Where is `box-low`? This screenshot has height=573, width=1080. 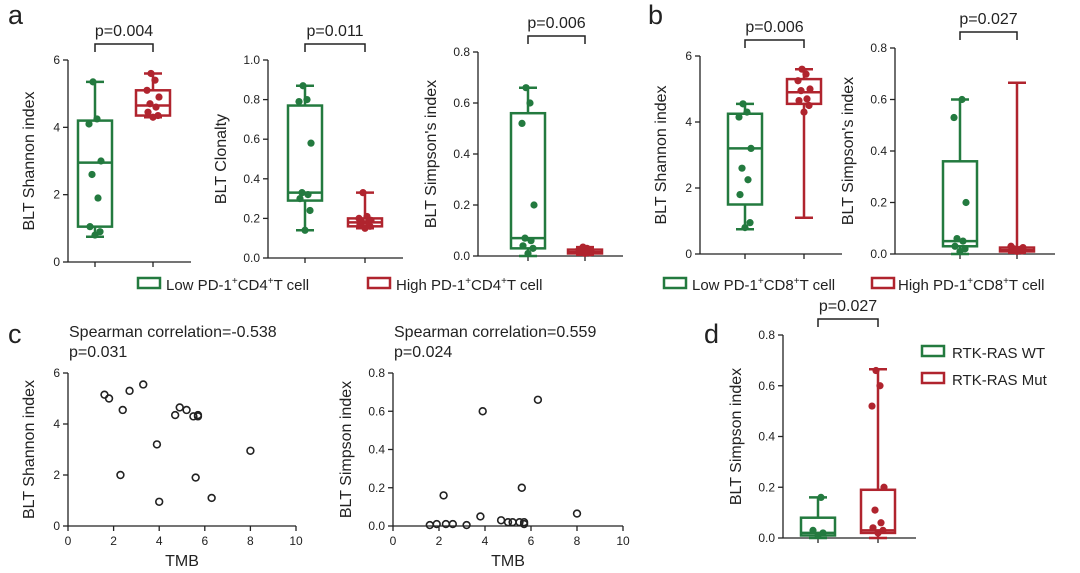
box-low is located at coordinates (95, 158).